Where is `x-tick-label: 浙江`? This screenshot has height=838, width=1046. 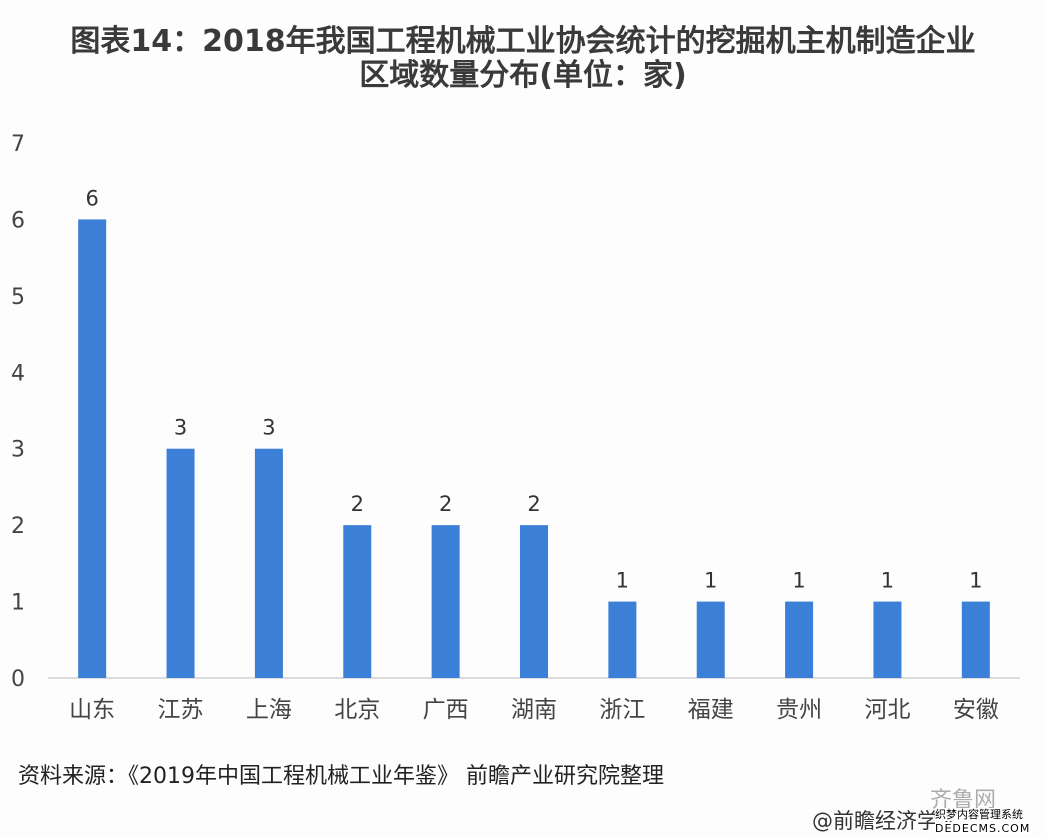
x-tick-label: 浙江 is located at coordinates (622, 710).